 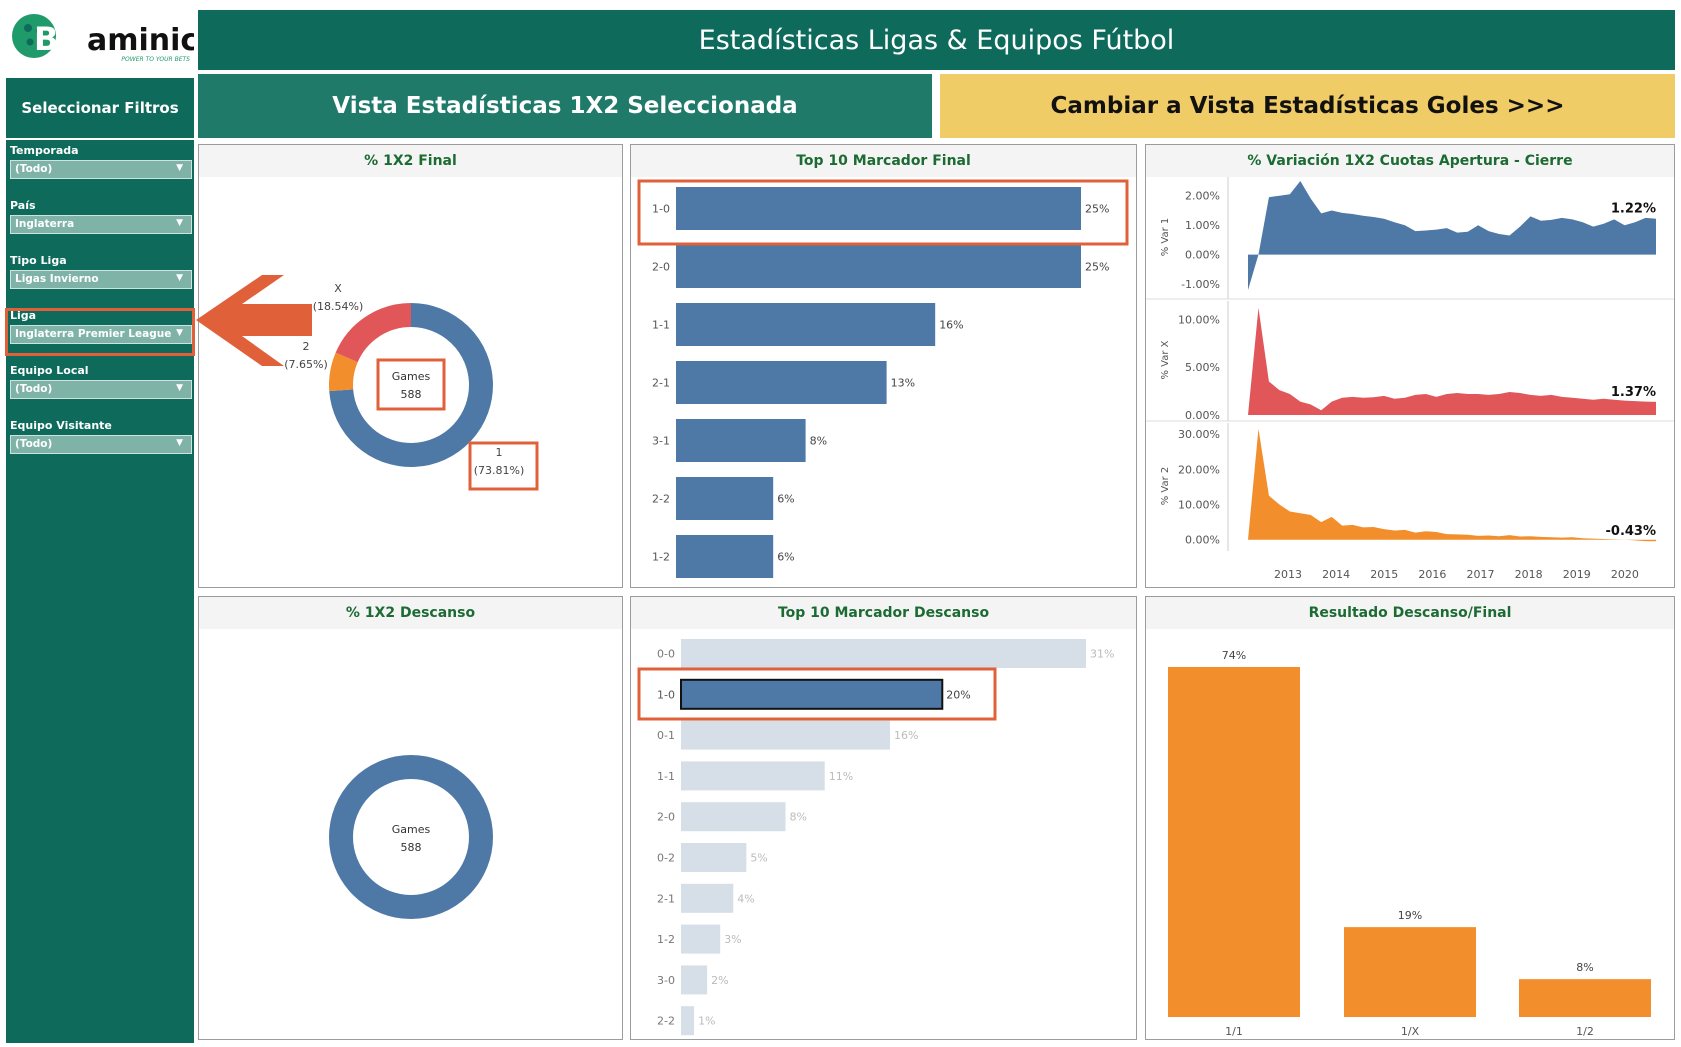 I want to click on bar-1/2, so click(x=1585, y=998).